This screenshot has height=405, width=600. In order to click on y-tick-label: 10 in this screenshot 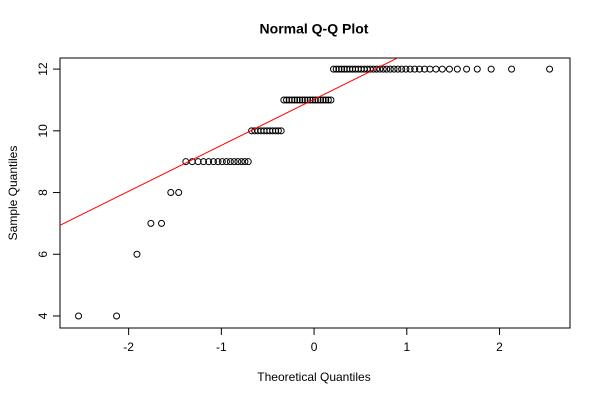, I will do `click(43, 131)`.